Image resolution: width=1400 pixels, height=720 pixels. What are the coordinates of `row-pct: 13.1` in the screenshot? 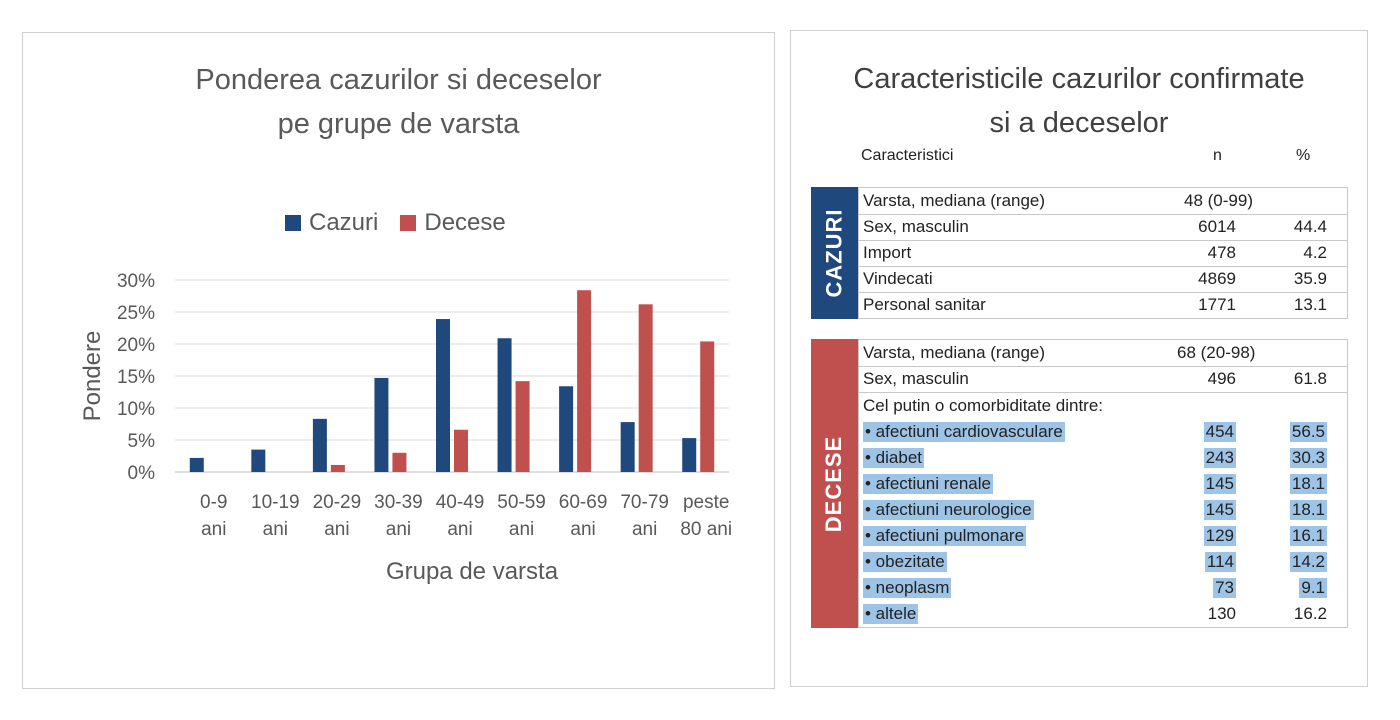 It's located at (1310, 304).